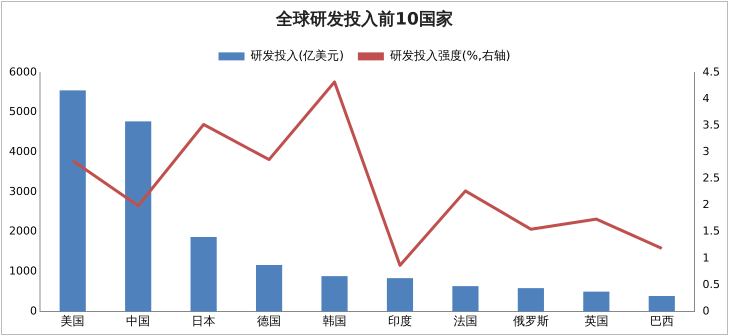 The height and width of the screenshot is (336, 729). What do you see at coordinates (711, 71) in the screenshot?
I see `y2-tick-label: 4.5` at bounding box center [711, 71].